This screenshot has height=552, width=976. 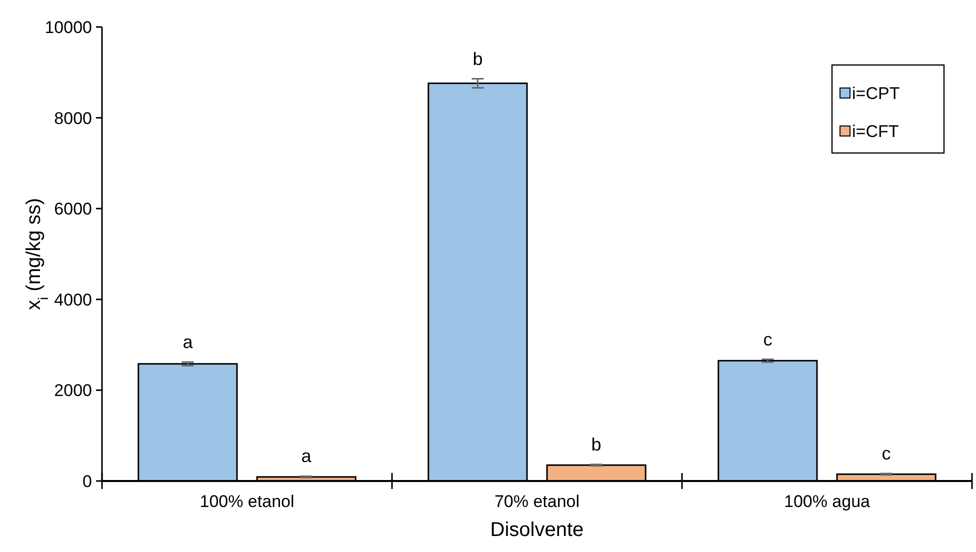 I want to click on y-tick-label: 2000, so click(x=73, y=390).